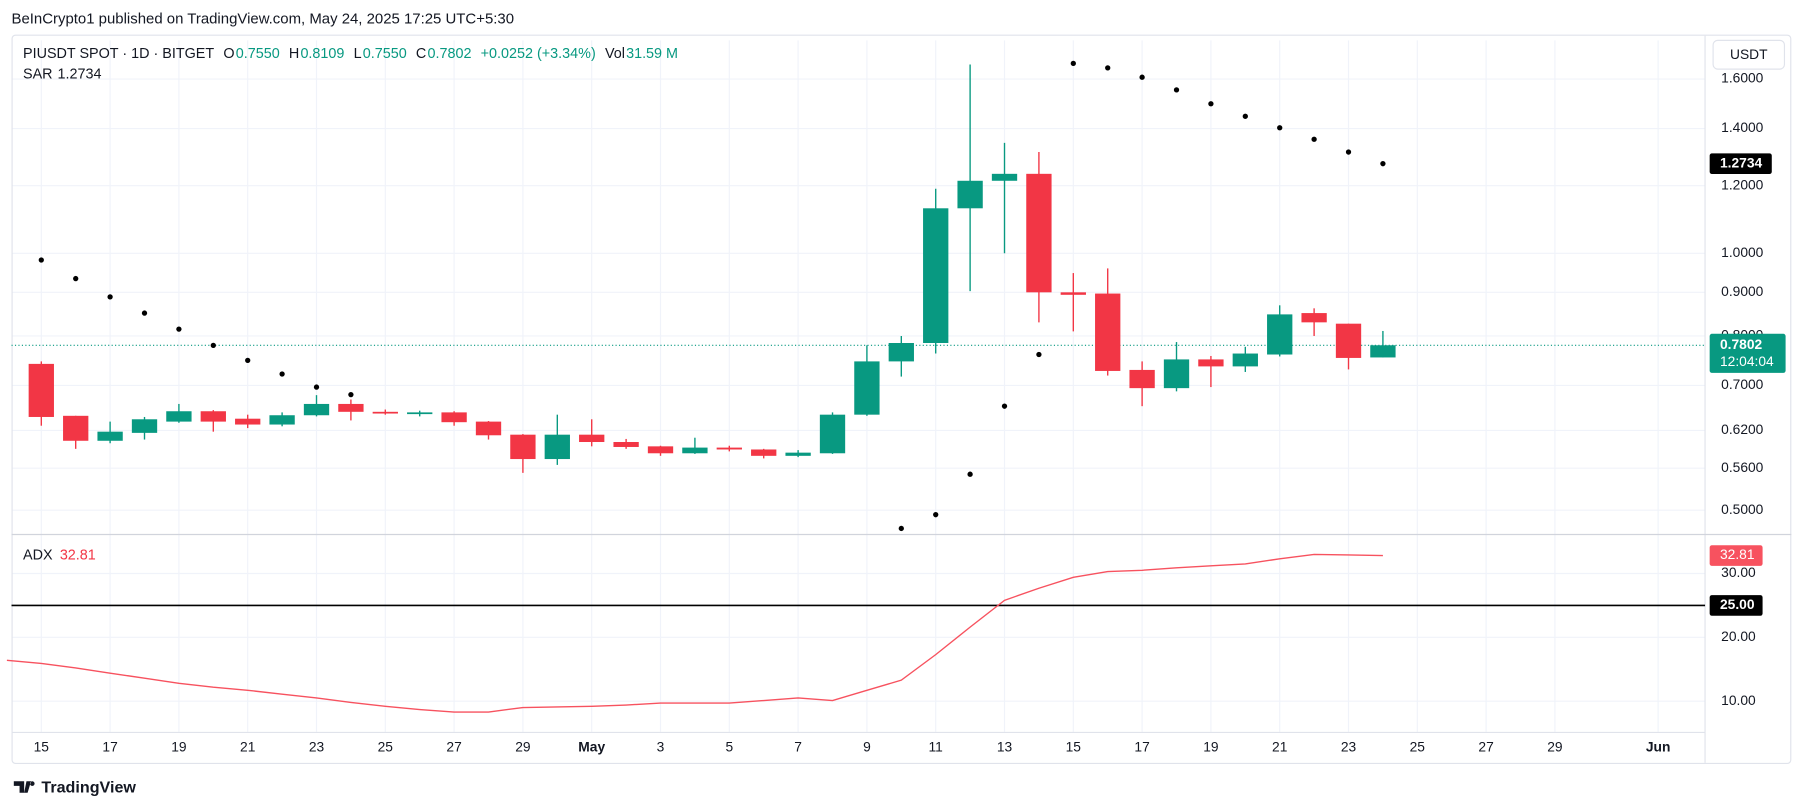  Describe the element at coordinates (652, 54) in the screenshot. I see `legend-volume-value: 31.59 M` at that location.